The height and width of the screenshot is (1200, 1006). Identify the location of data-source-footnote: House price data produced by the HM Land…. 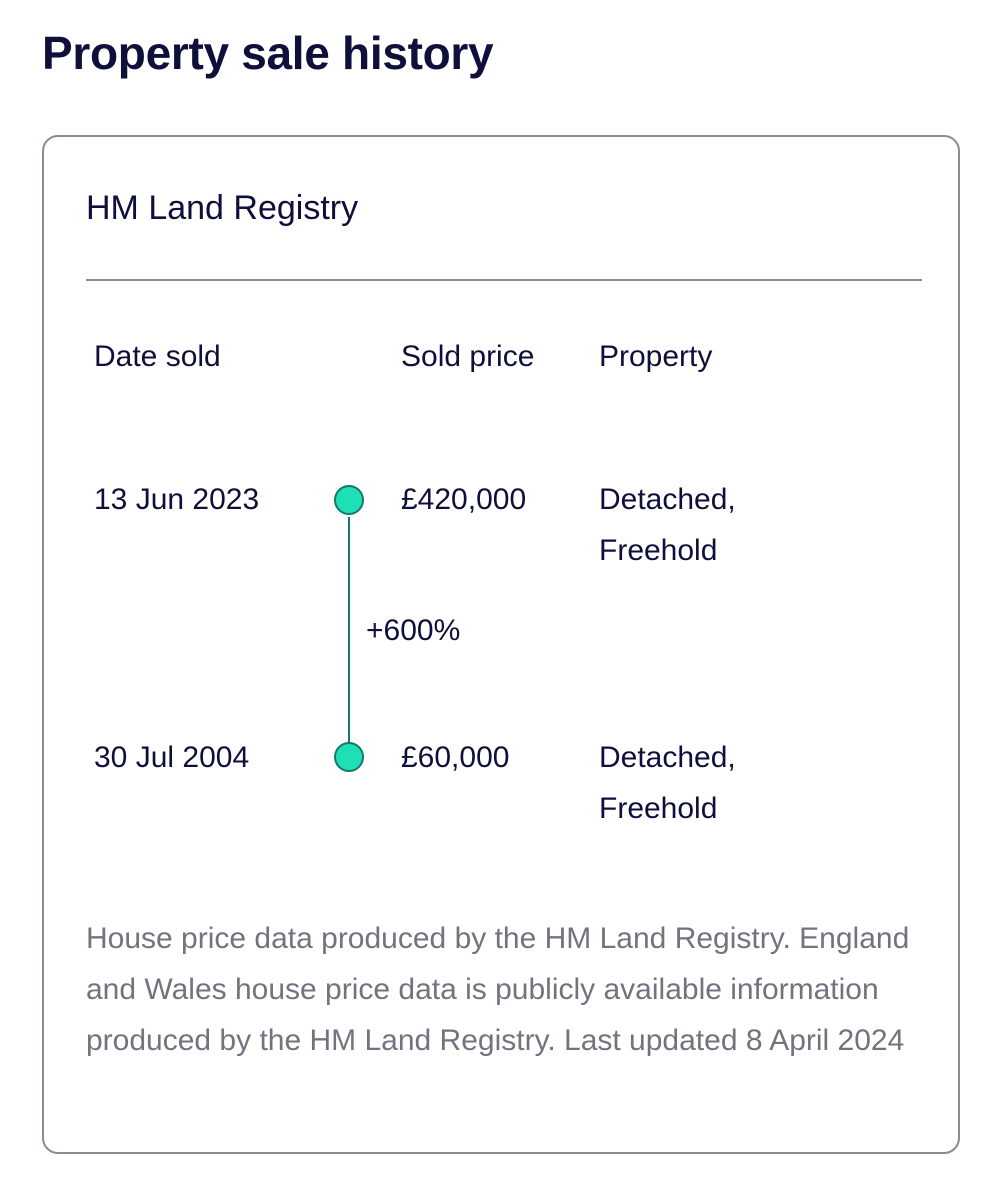
(498, 989).